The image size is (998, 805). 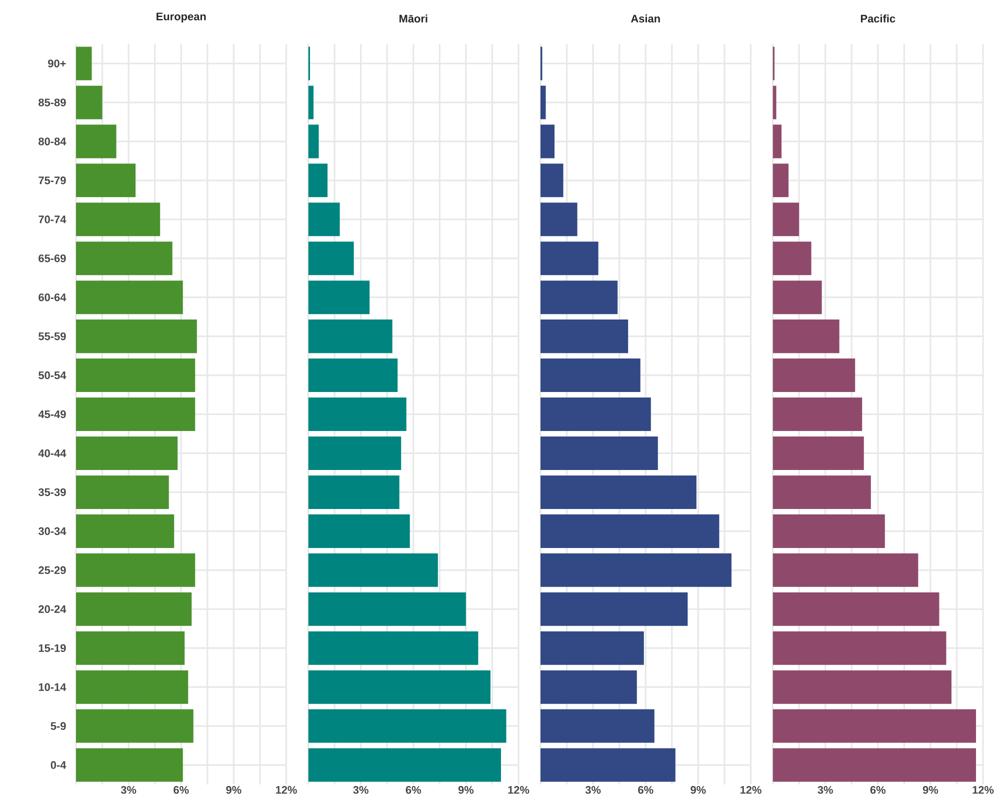 What do you see at coordinates (52, 102) in the screenshot?
I see `y-tick-label: 85-89` at bounding box center [52, 102].